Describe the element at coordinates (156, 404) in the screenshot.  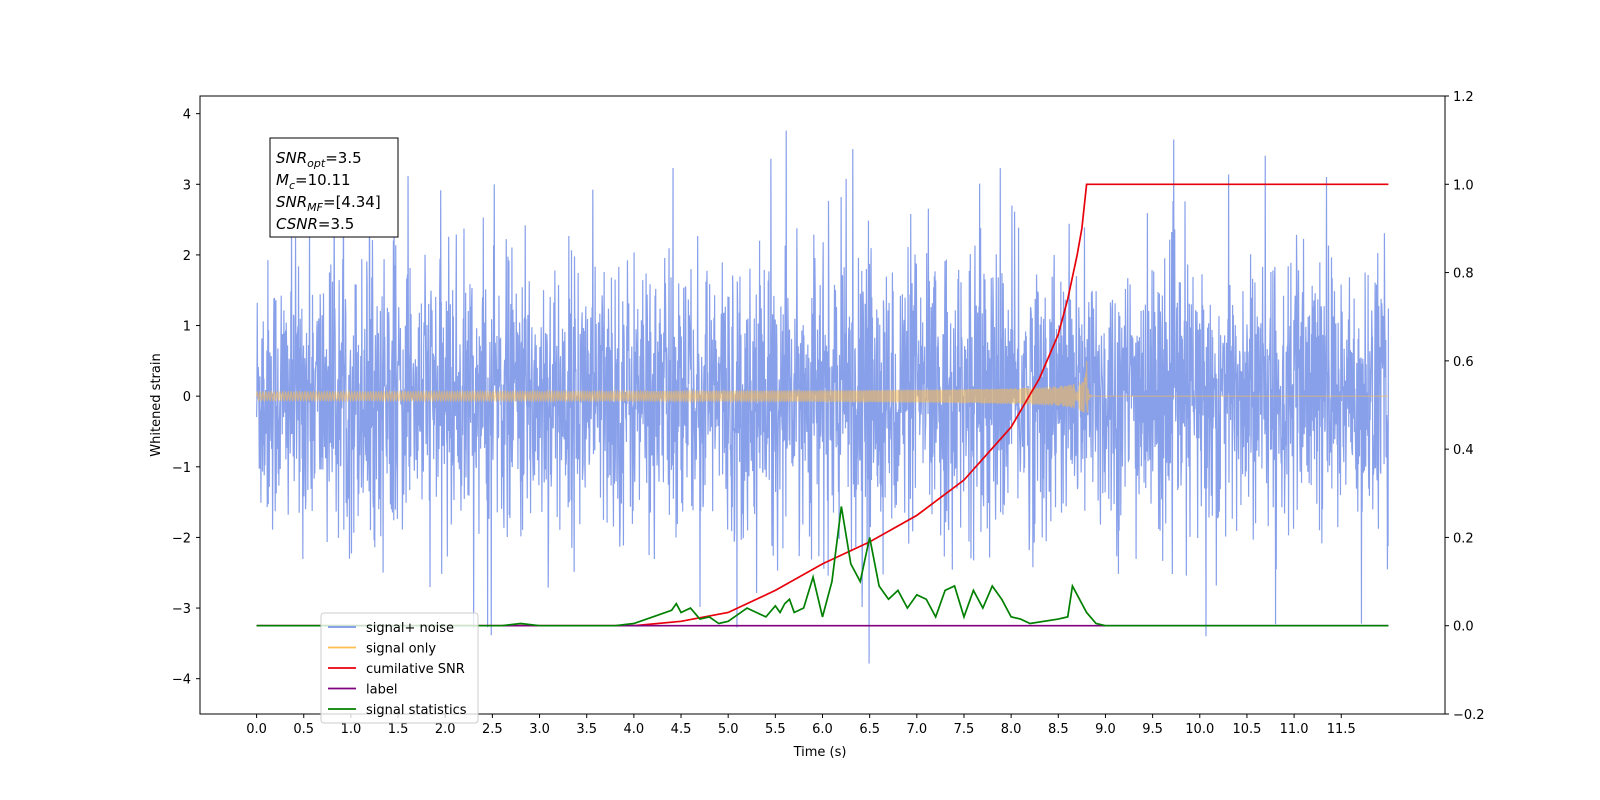
I see `y-axis-label: Whitened strain` at that location.